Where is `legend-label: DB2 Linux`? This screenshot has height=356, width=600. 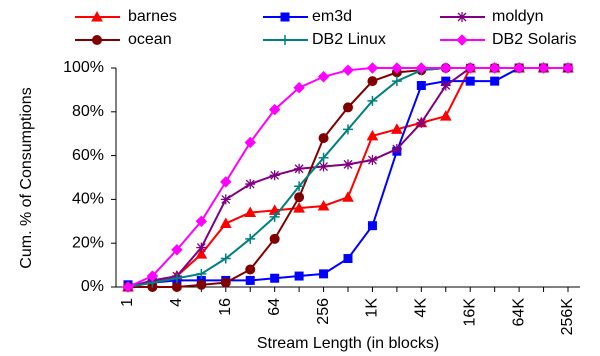
legend-label: DB2 Linux is located at coordinates (349, 39).